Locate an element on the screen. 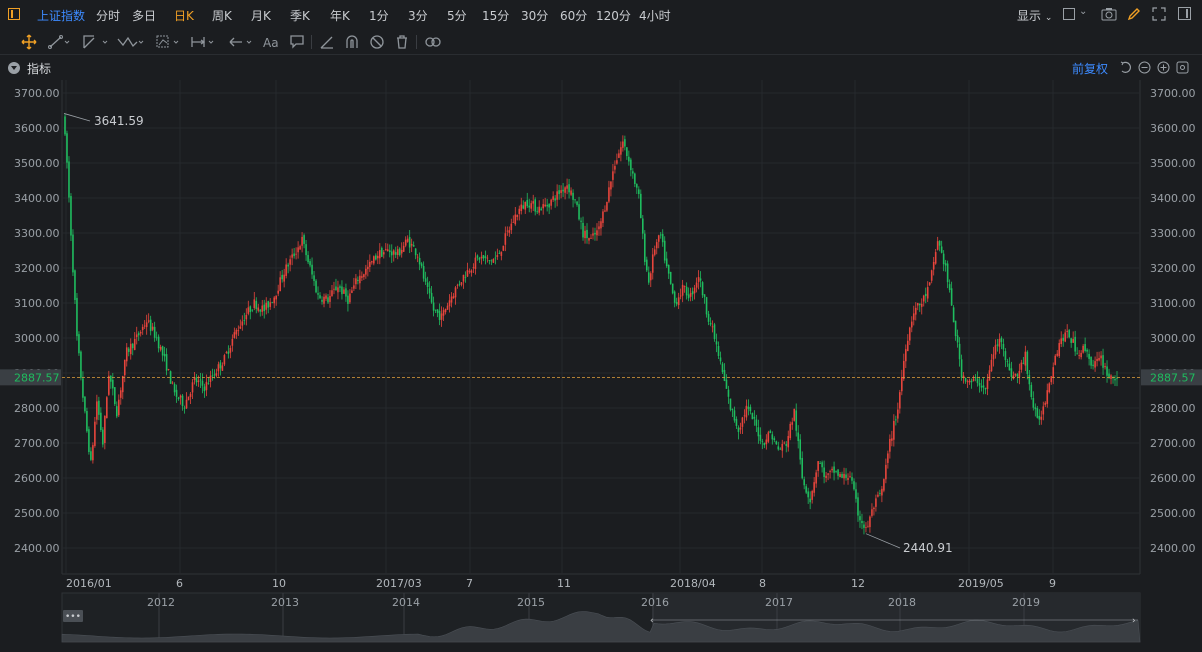 The width and height of the screenshot is (1202, 652). display-dropdown: 显示 ⌄ is located at coordinates (1034, 15).